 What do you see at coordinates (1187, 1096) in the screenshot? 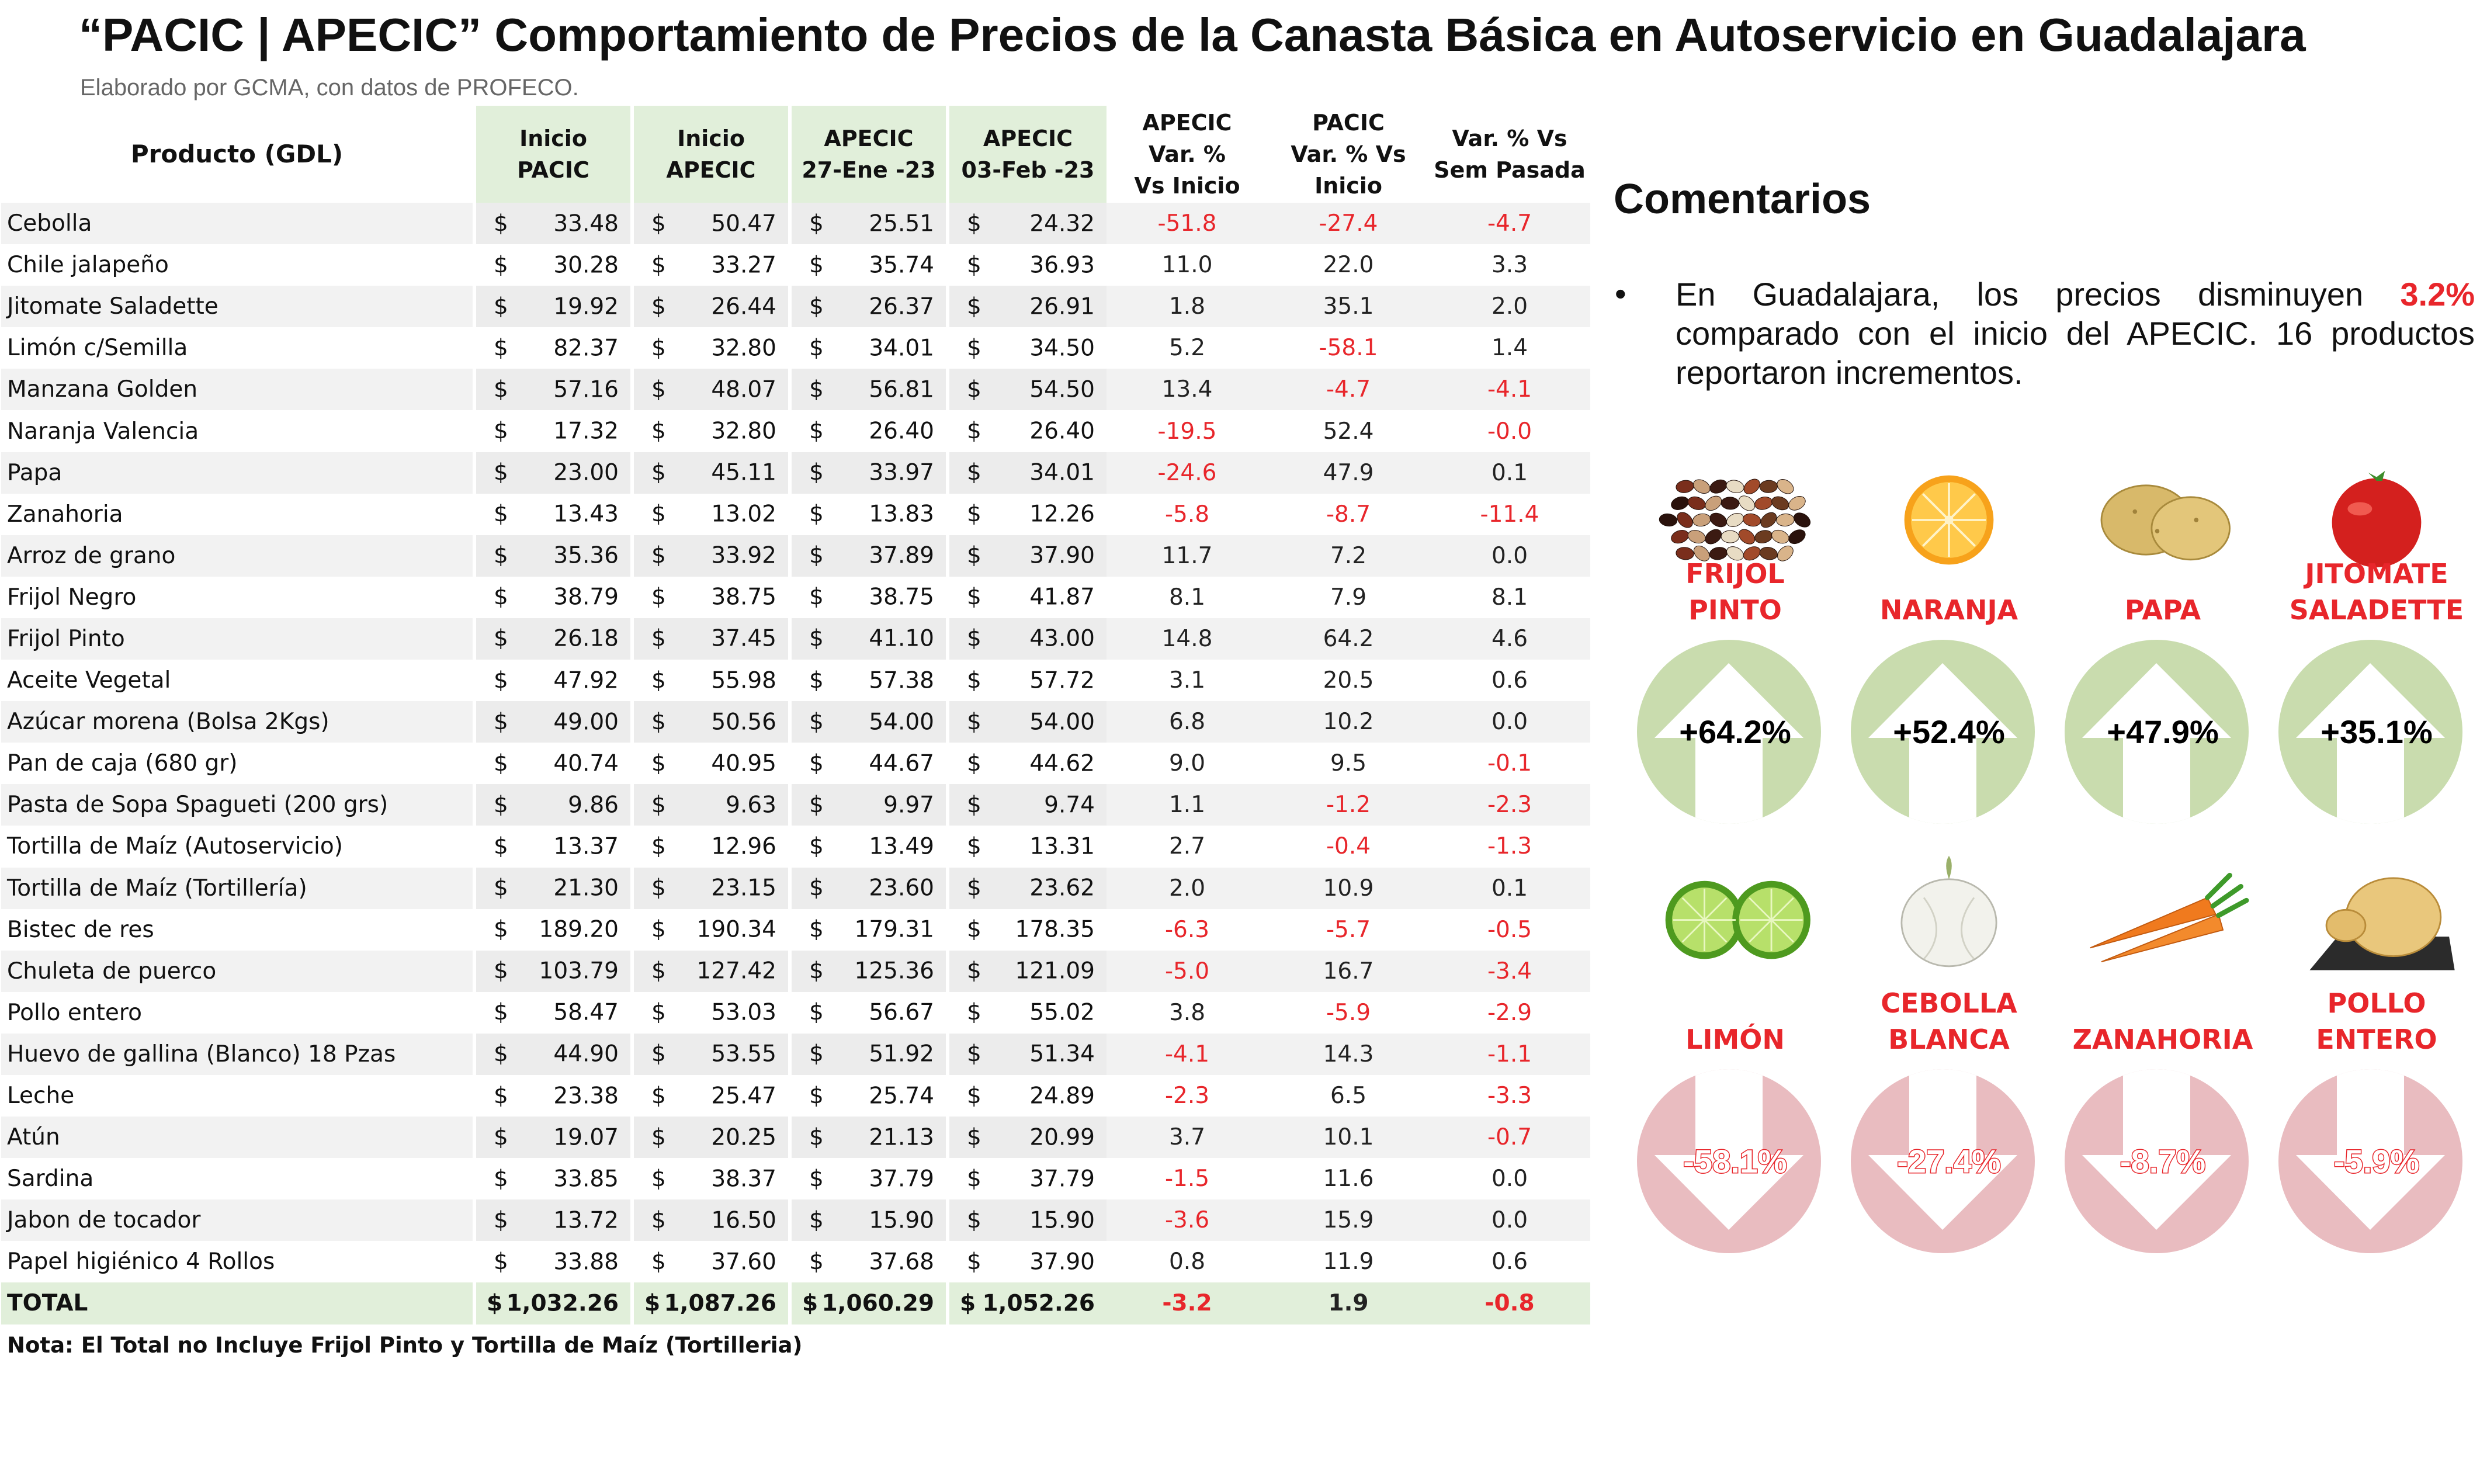
I see `pct-cell-var-inicio: -2.3` at bounding box center [1187, 1096].